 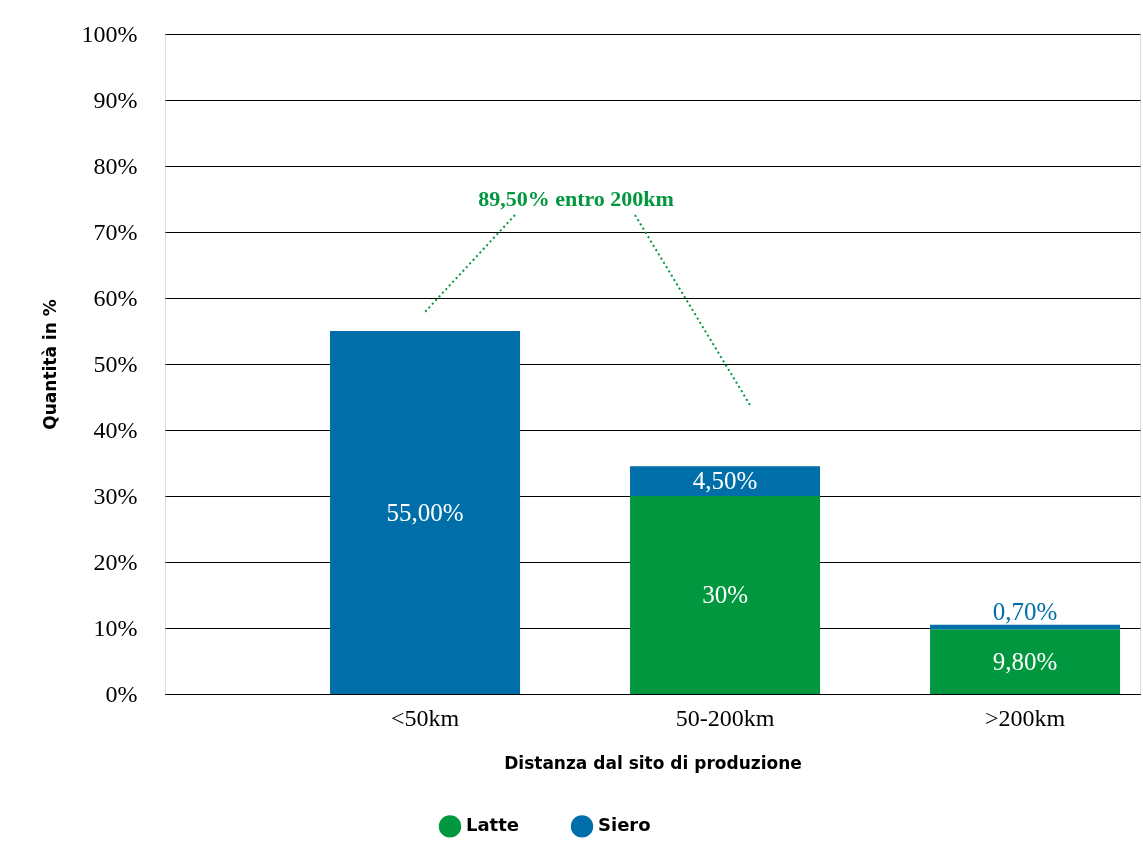 What do you see at coordinates (653, 762) in the screenshot?
I see `x-axis-title: Distanza dal sito di produzione` at bounding box center [653, 762].